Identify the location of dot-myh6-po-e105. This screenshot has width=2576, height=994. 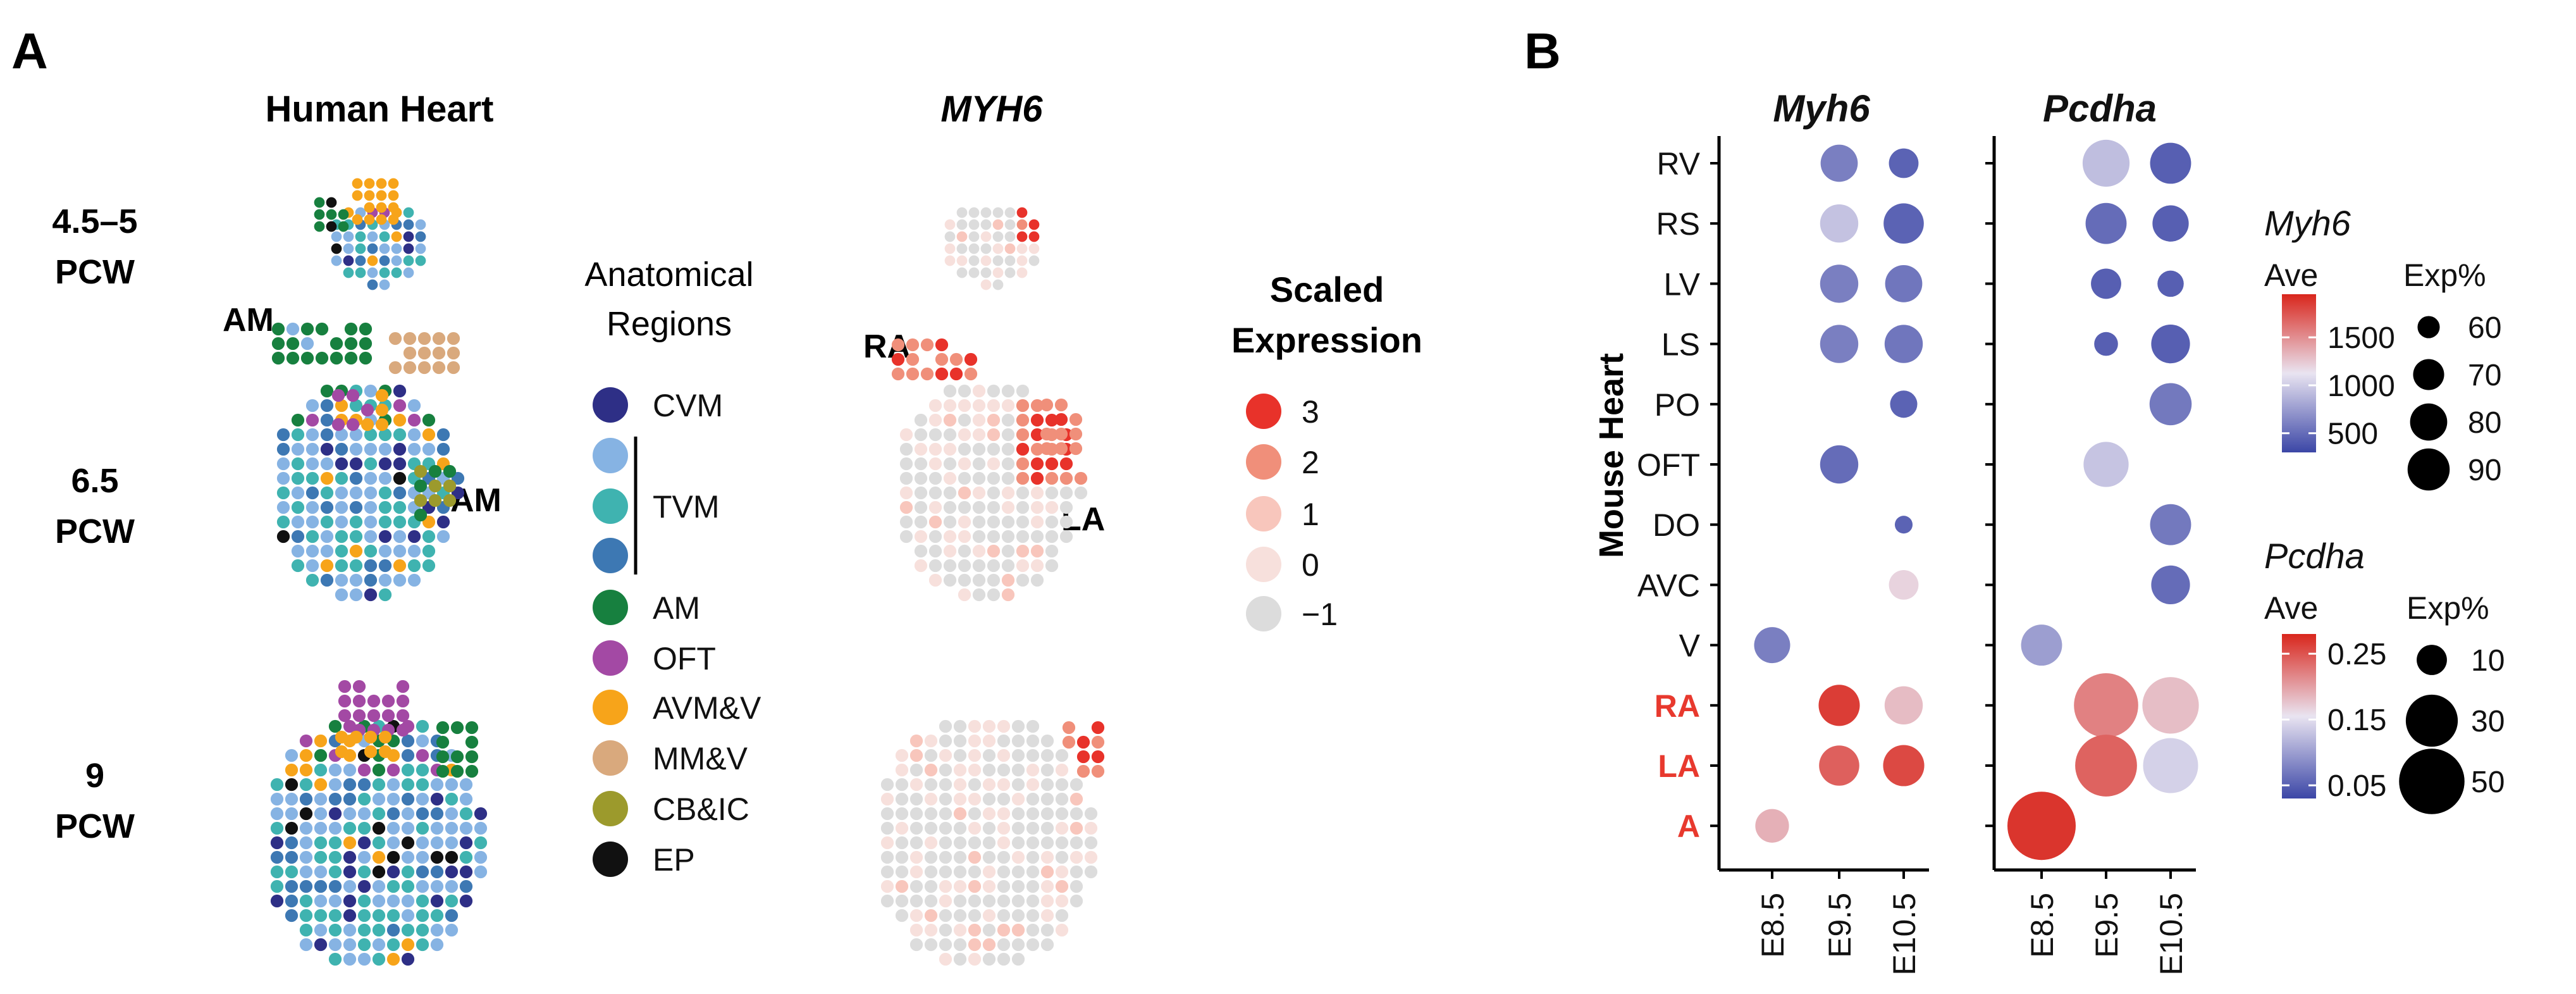
(1904, 404).